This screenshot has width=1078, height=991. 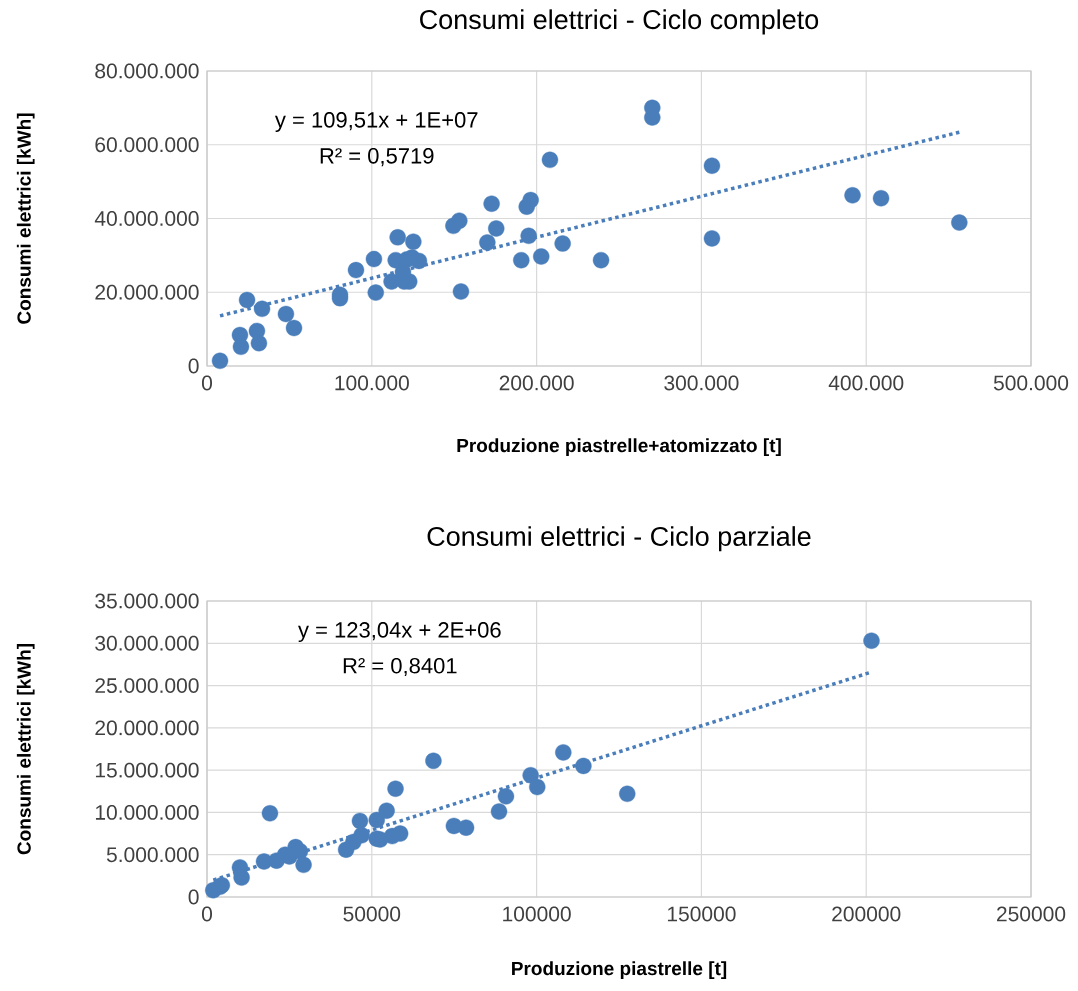 I want to click on y-tick-label: 5.000.000, so click(x=152, y=855).